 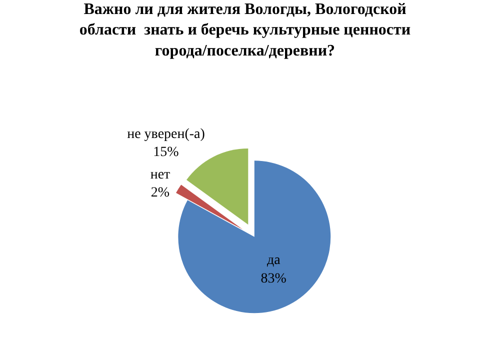 I want to click on data-label: 15%, so click(x=166, y=152).